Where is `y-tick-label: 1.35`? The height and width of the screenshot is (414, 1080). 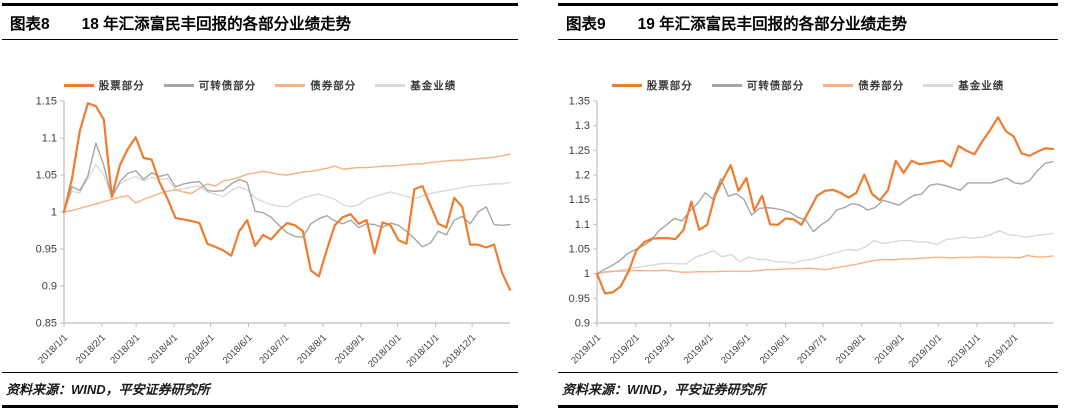
y-tick-label: 1.35 is located at coordinates (579, 102).